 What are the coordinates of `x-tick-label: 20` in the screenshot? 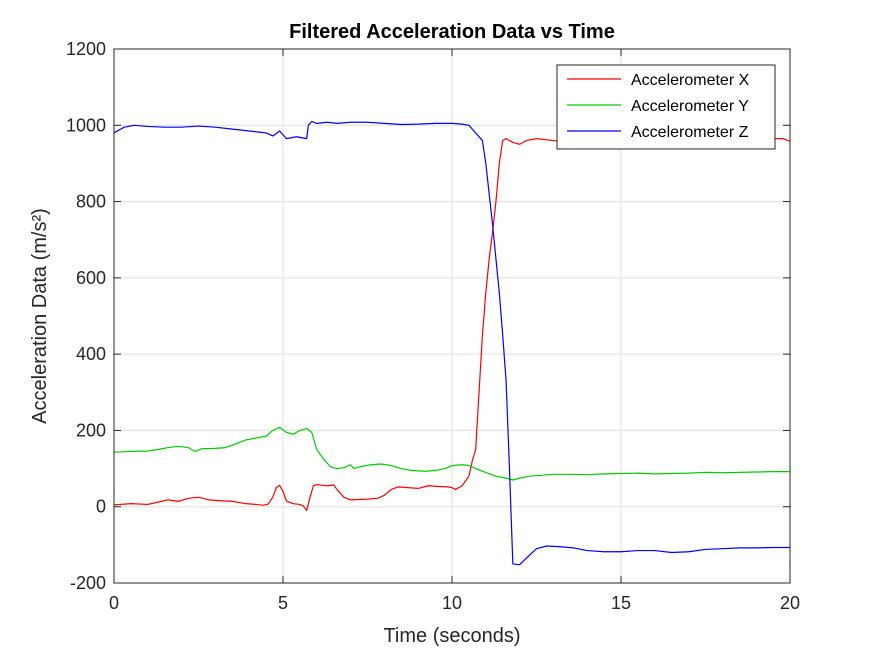 It's located at (790, 603).